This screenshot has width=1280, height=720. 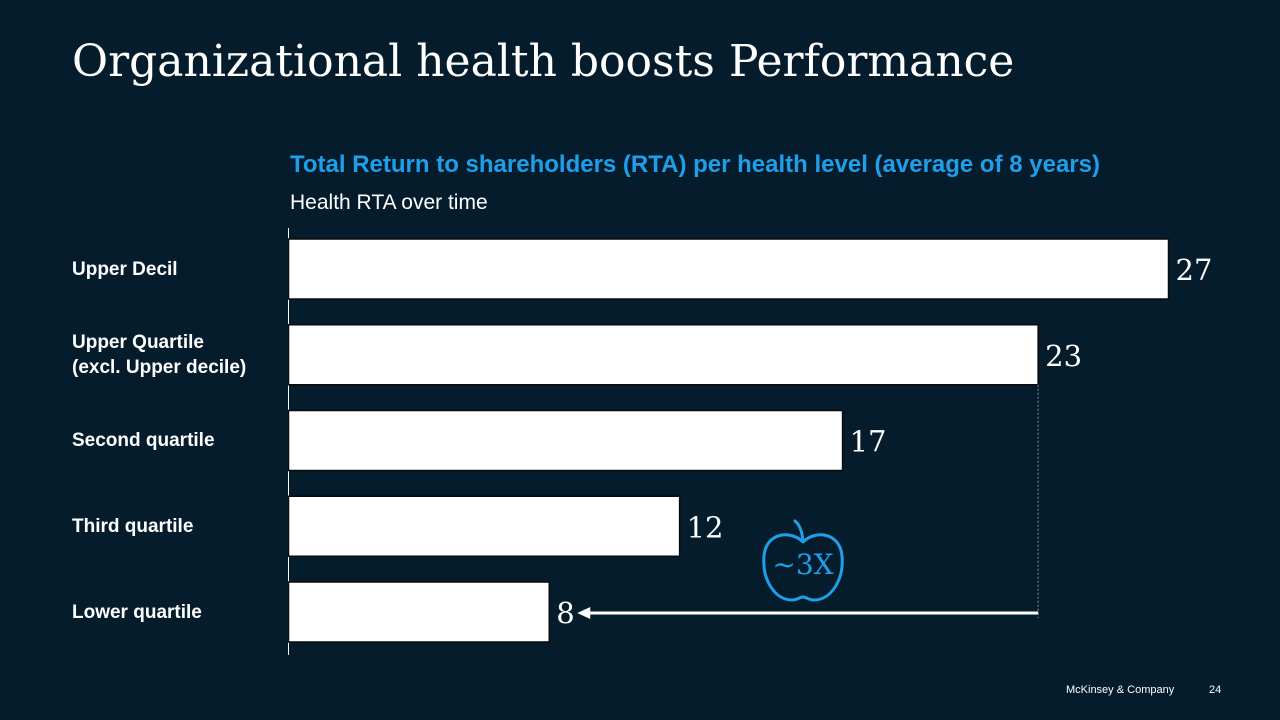 What do you see at coordinates (1120, 690) in the screenshot?
I see `footer-company-name: McKinsey & Company` at bounding box center [1120, 690].